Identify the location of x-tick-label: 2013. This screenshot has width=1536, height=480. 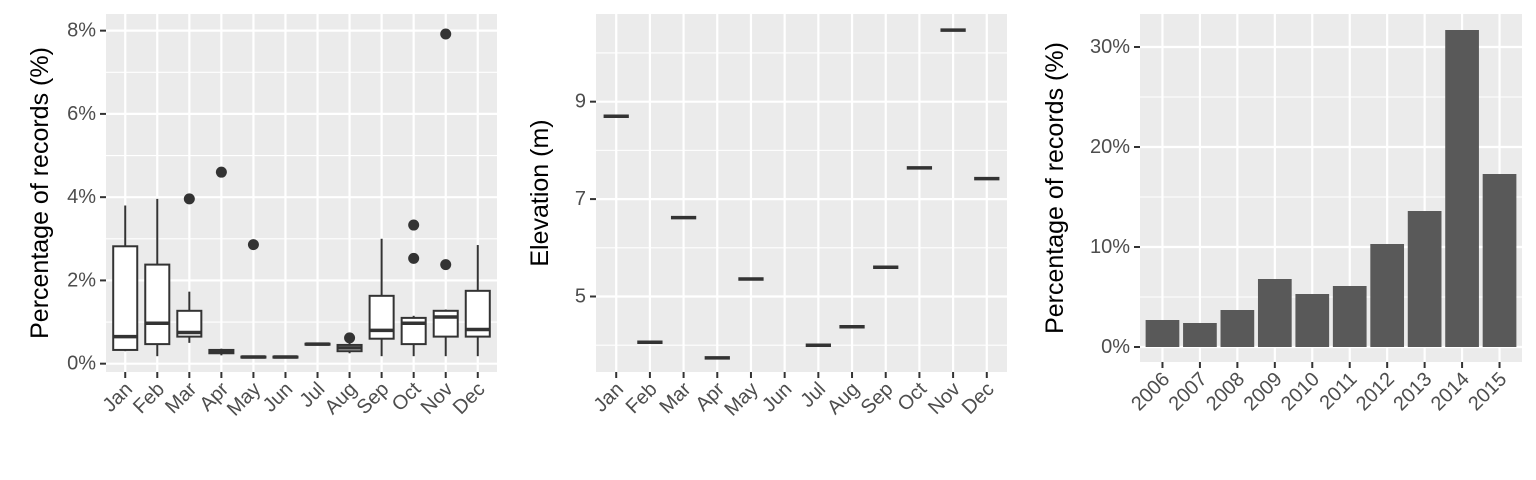
(1412, 391).